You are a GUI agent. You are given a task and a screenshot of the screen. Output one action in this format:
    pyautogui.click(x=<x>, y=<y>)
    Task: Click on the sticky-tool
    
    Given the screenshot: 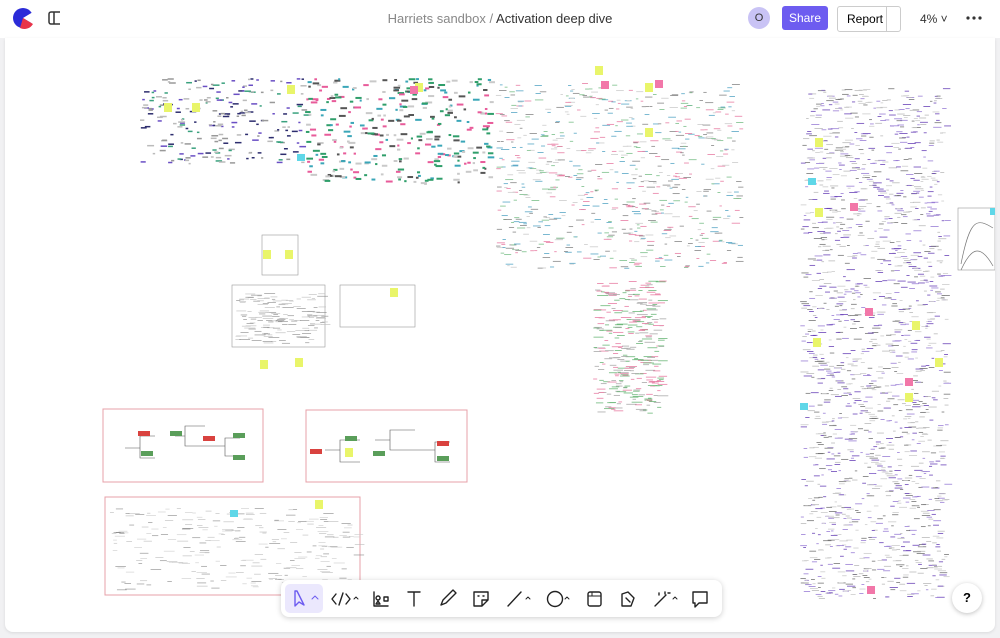 What is the action you would take?
    pyautogui.click(x=481, y=599)
    